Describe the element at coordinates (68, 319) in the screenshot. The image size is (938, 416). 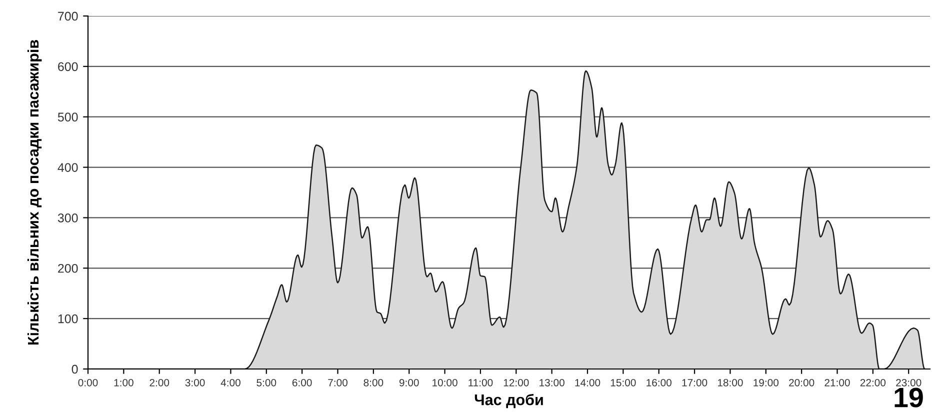
I see `y-tick-label: 100` at that location.